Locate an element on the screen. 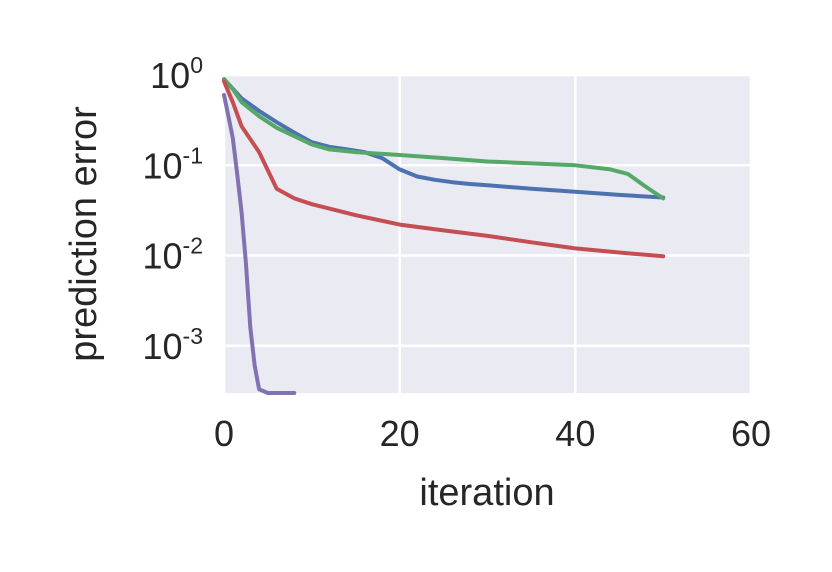 The image size is (832, 572). y-tick-label: 10⁻¹ is located at coordinates (173, 164).